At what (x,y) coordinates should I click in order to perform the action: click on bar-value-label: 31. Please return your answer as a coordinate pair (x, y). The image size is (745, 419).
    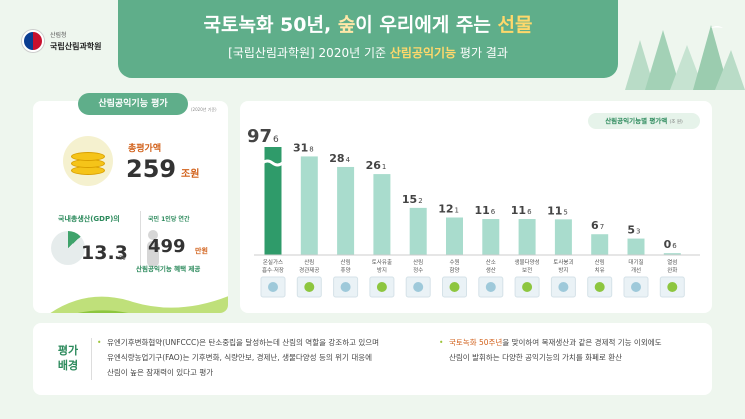
    Looking at the image, I should click on (300, 147).